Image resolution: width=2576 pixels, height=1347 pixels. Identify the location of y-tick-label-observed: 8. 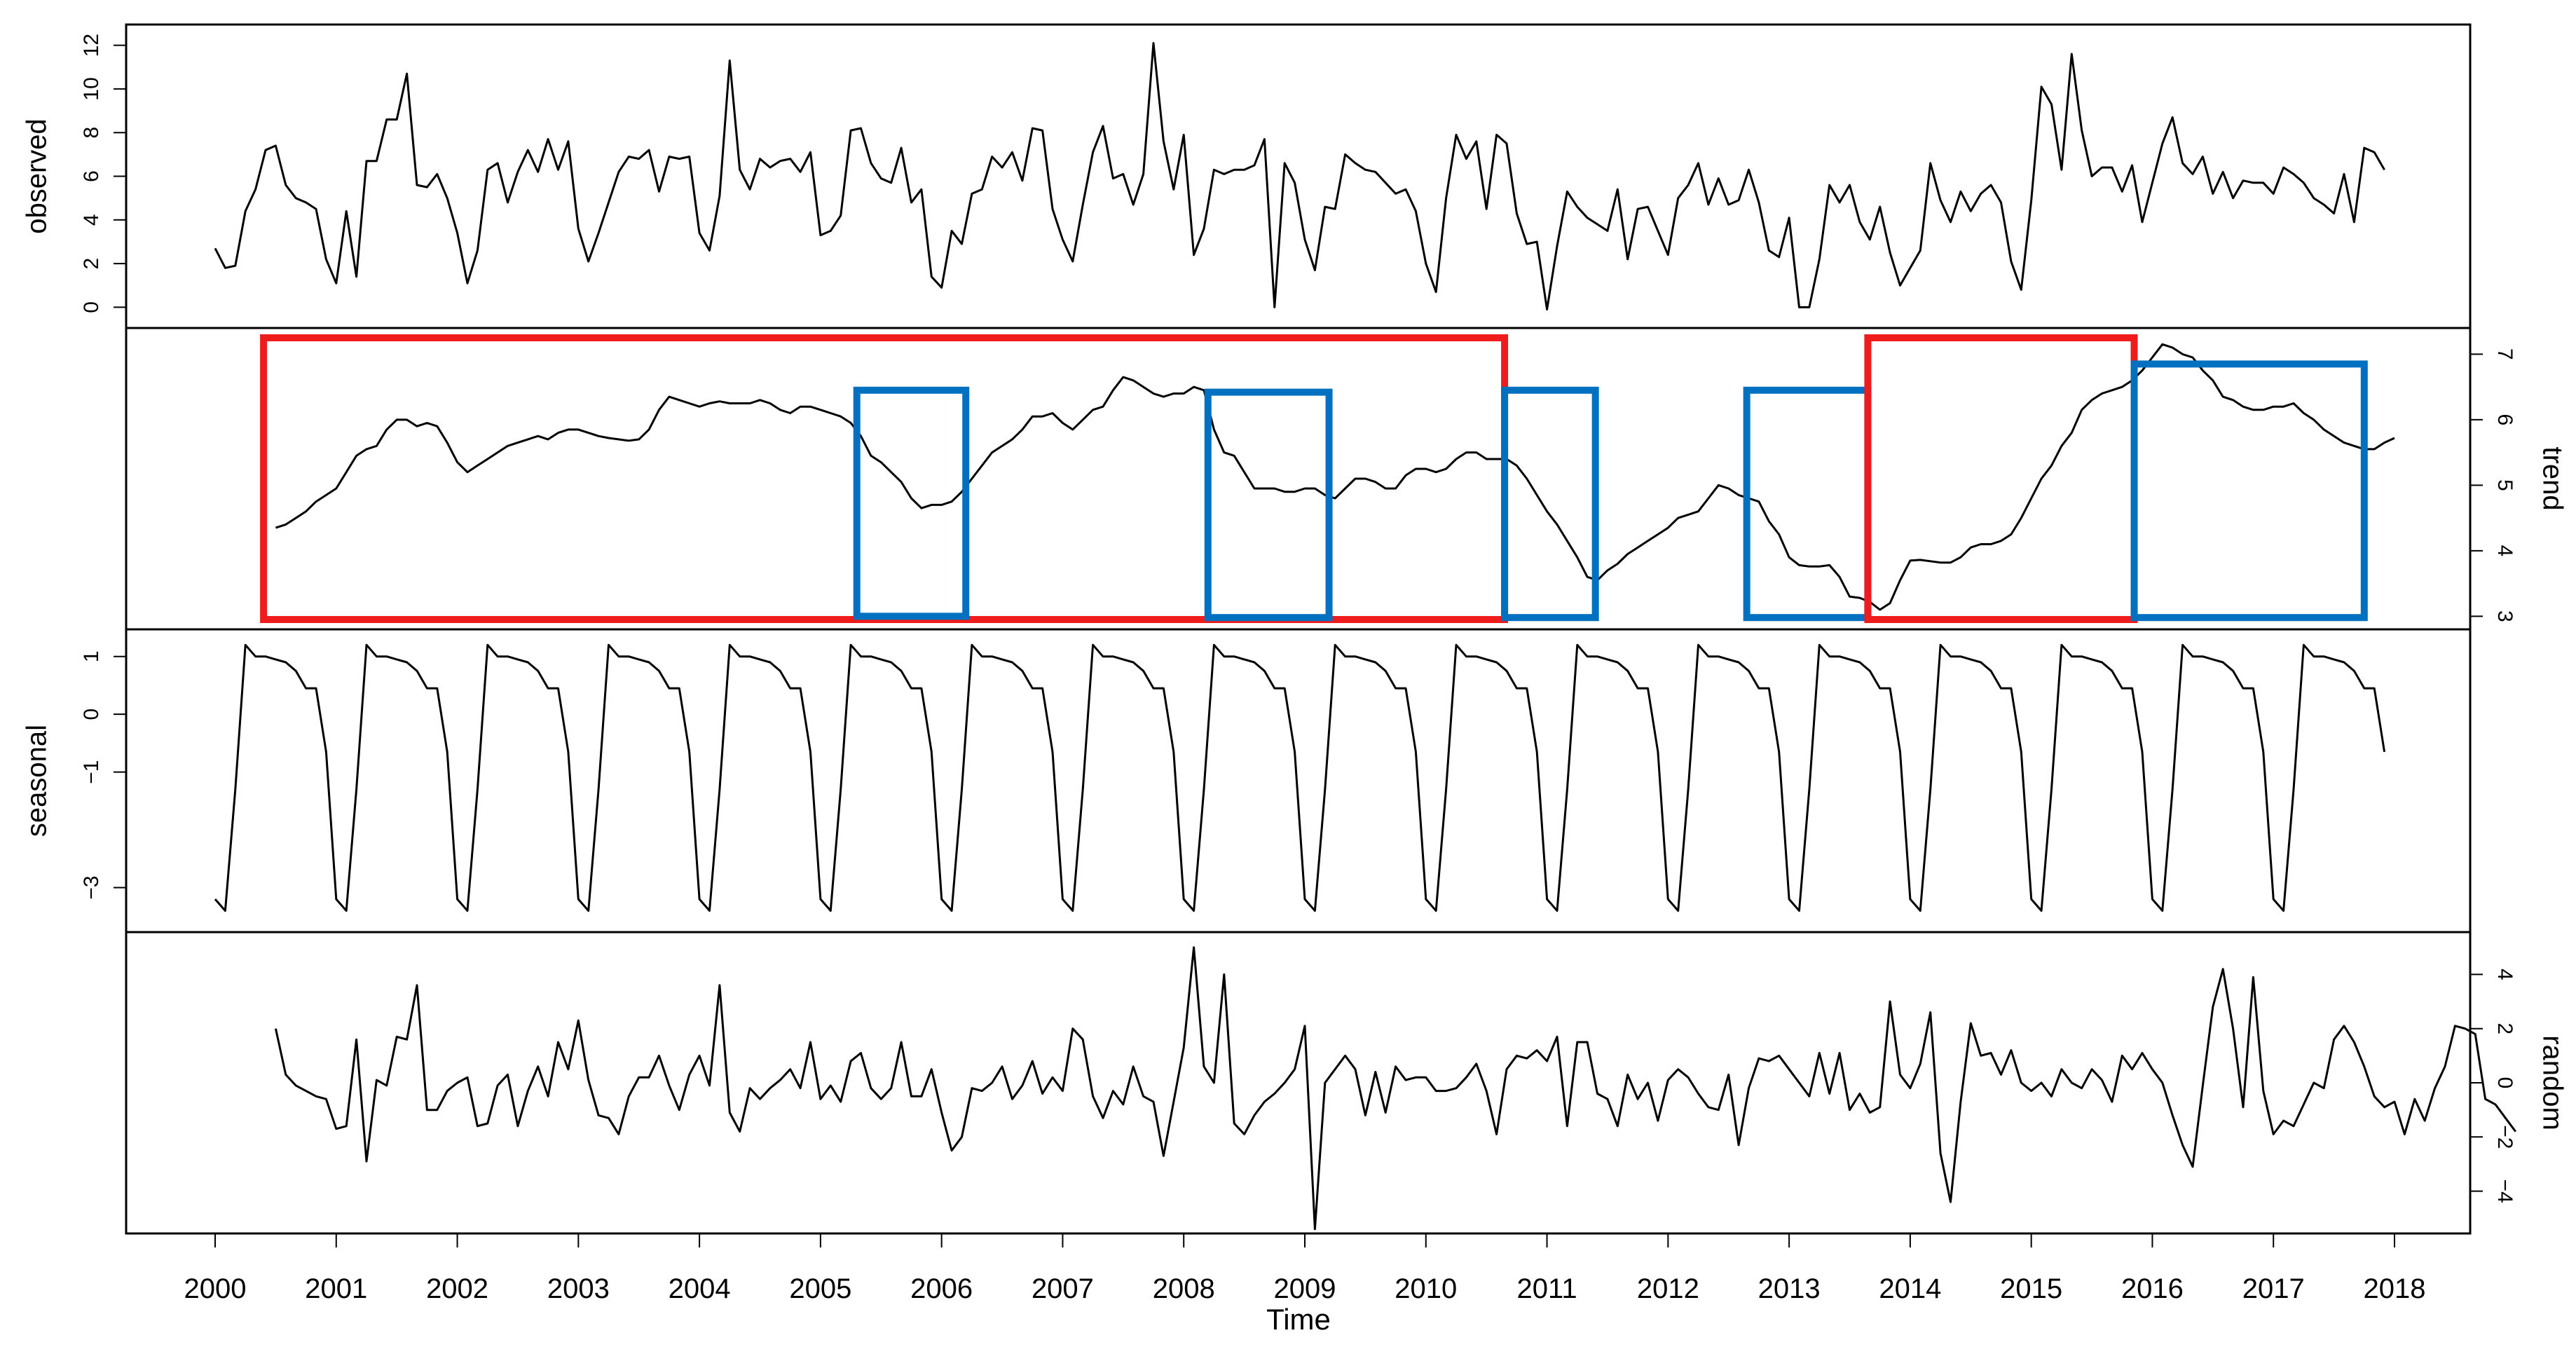
(92, 133).